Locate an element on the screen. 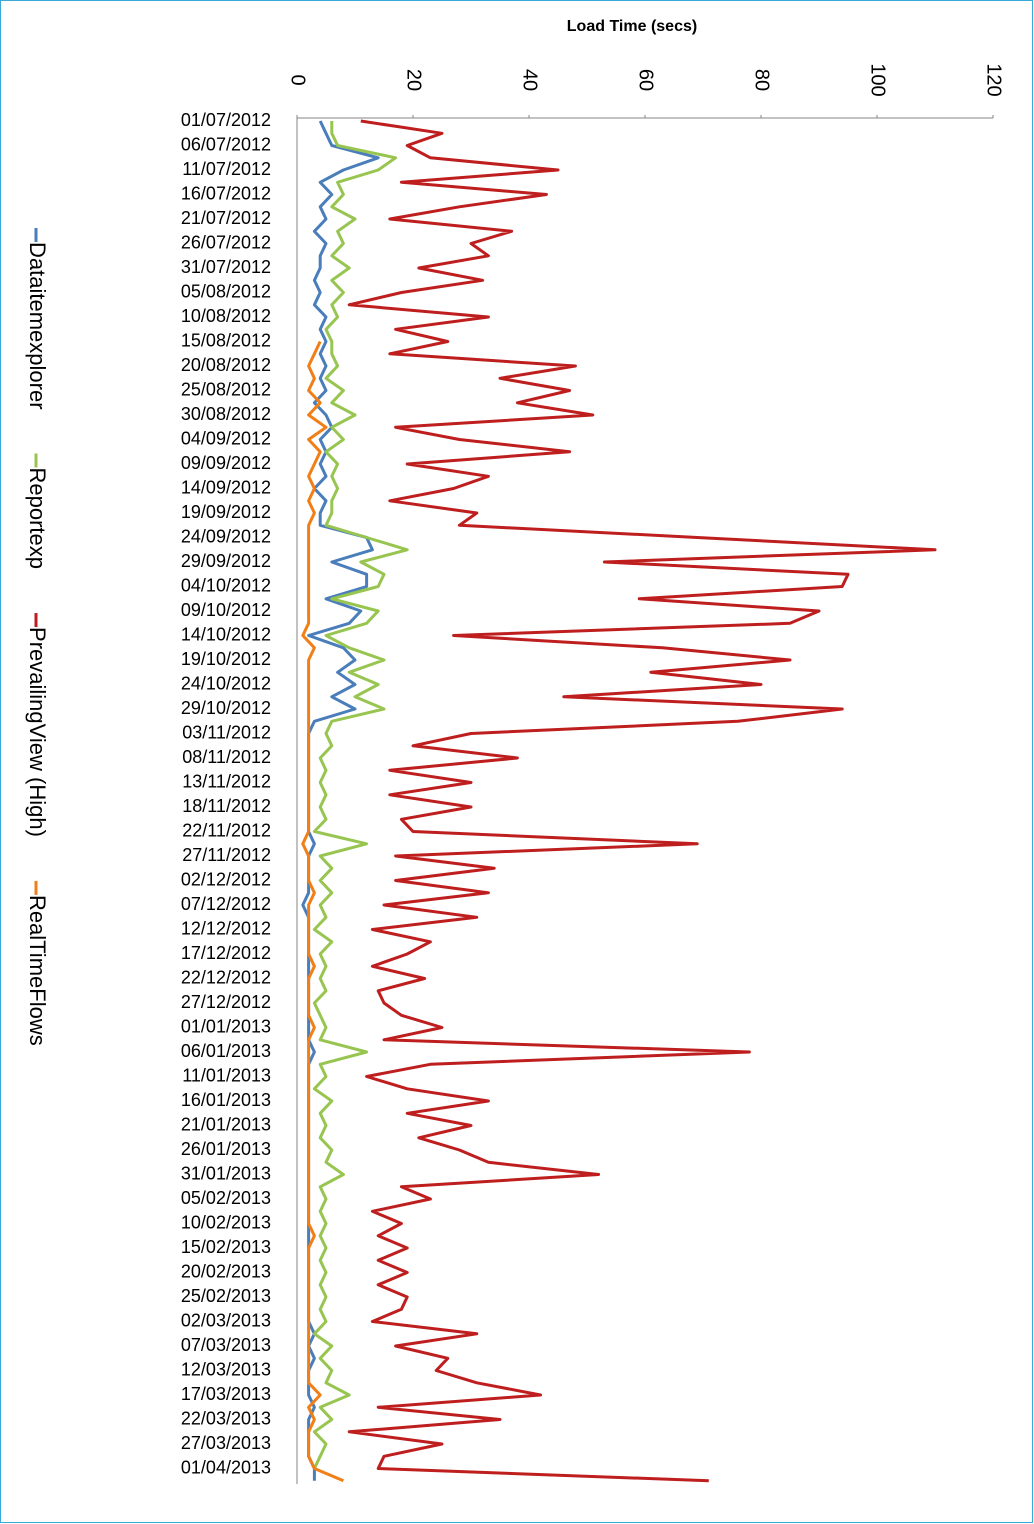 The width and height of the screenshot is (1034, 1524). x-tick-label: 29/10/2012 is located at coordinates (226, 708).